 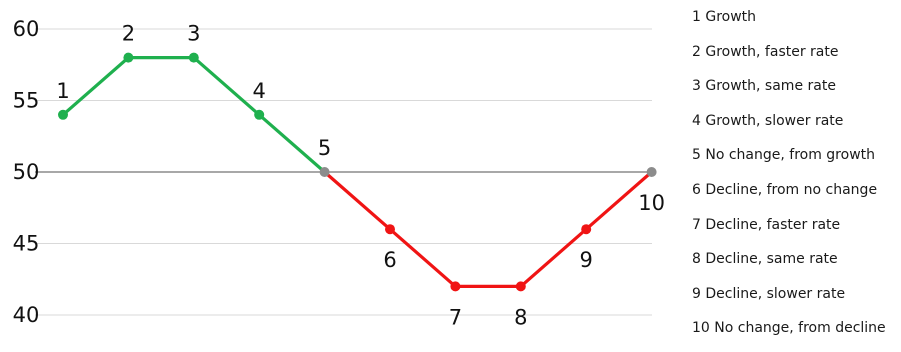 I want to click on point-label: 5, so click(x=324, y=148).